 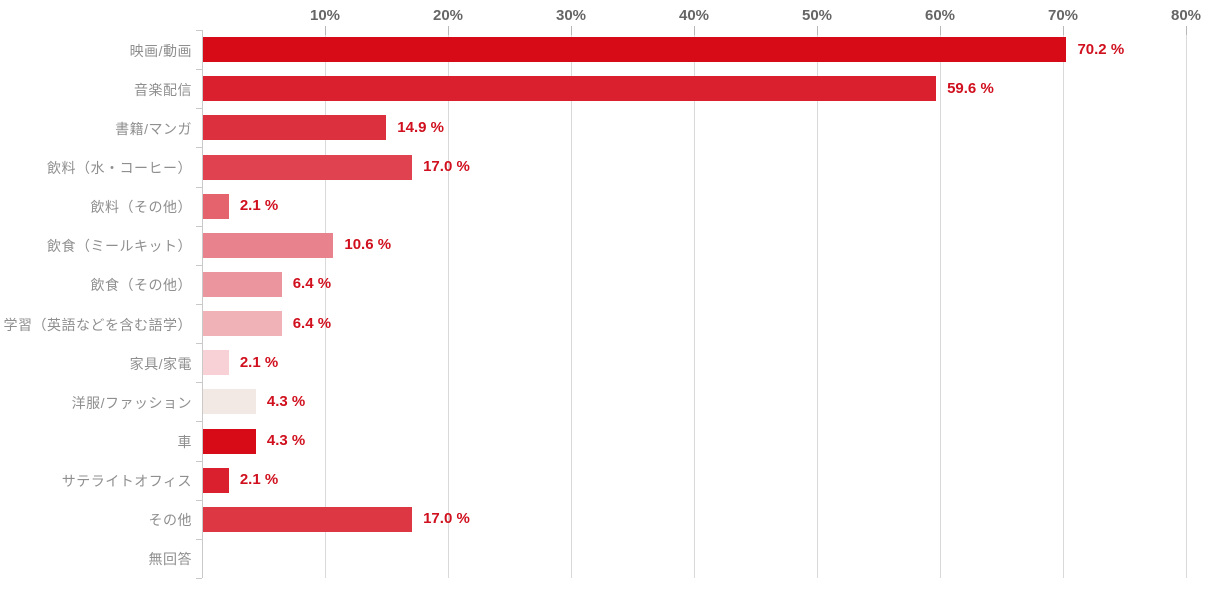 What do you see at coordinates (163, 89) in the screenshot?
I see `category-label: 音楽配信` at bounding box center [163, 89].